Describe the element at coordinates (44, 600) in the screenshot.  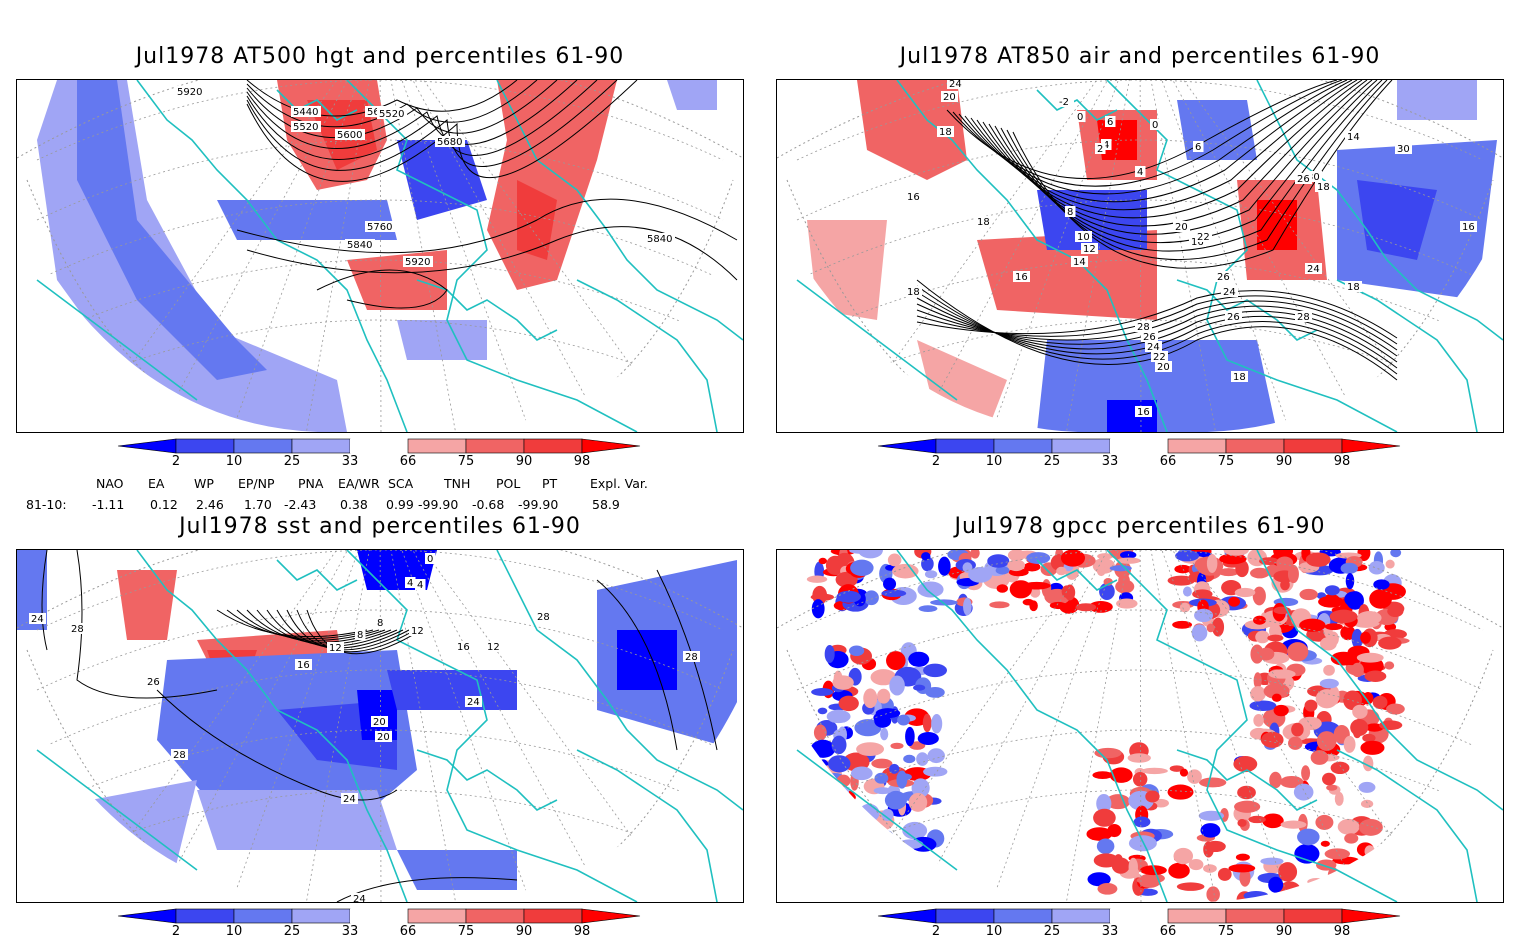
I see `contour-sst` at that location.